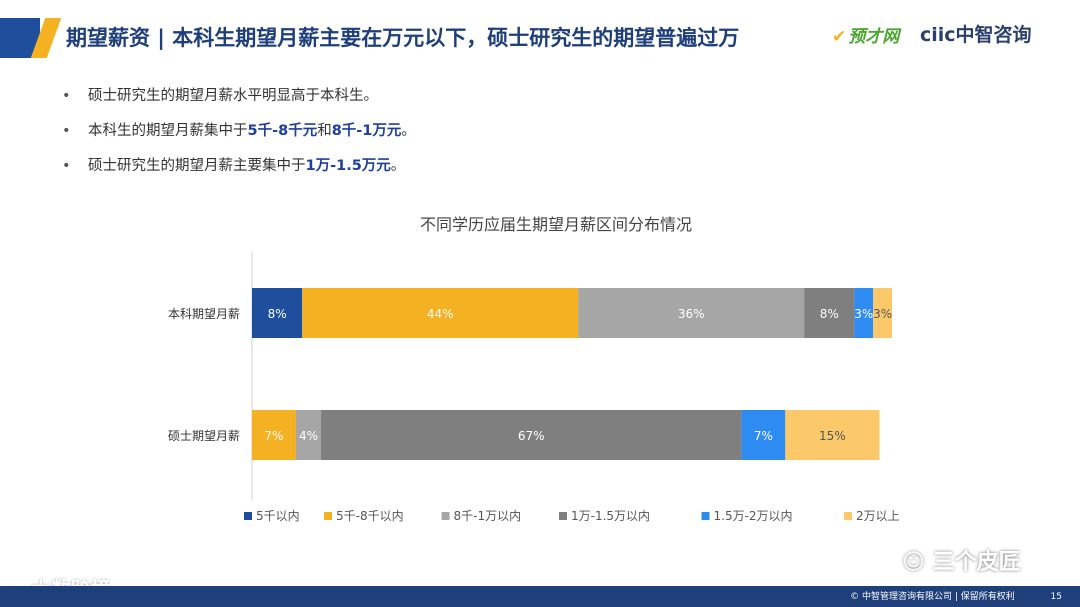  I want to click on data-label: 15%, so click(832, 436).